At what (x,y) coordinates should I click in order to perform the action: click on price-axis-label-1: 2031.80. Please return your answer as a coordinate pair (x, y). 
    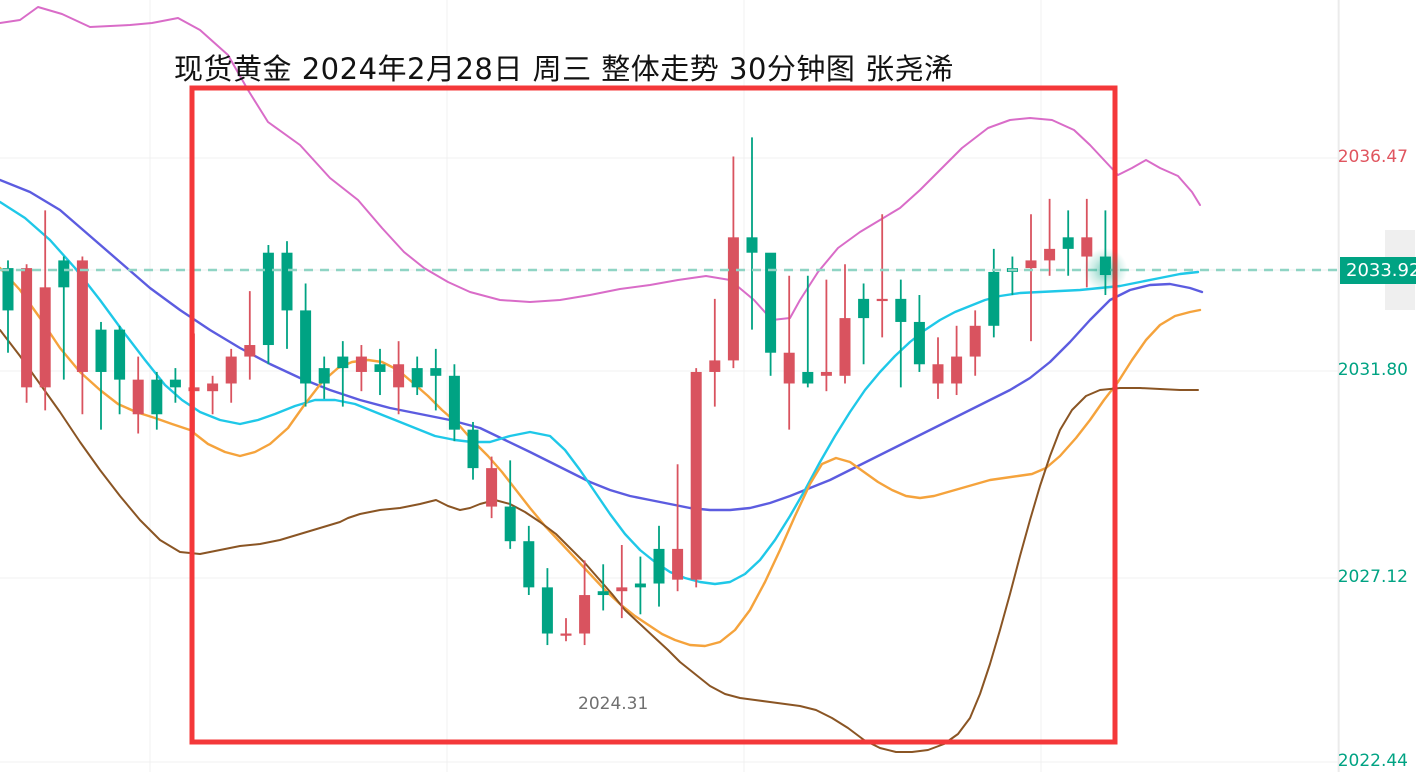
    Looking at the image, I should click on (1372, 370).